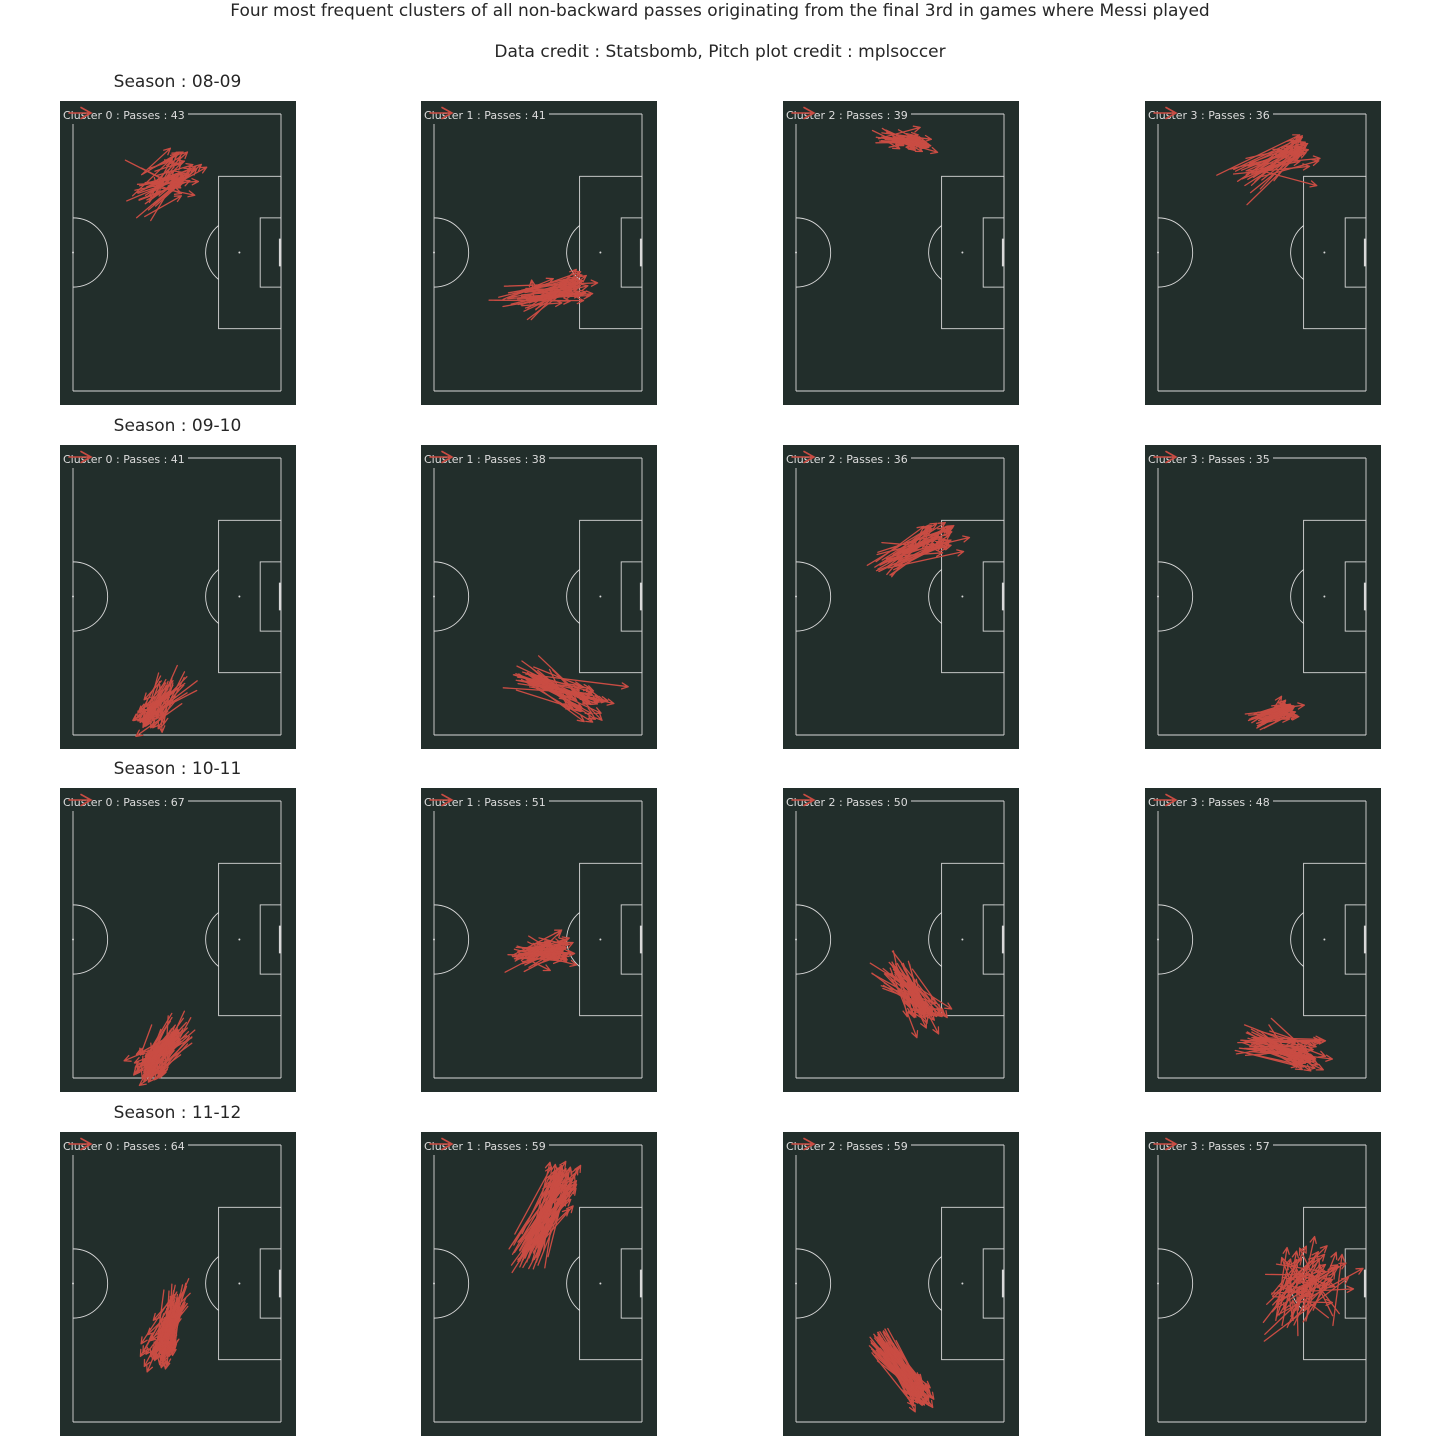  I want to click on cluster-legend: Cluster 0 : Passes : 41, so click(125, 459).